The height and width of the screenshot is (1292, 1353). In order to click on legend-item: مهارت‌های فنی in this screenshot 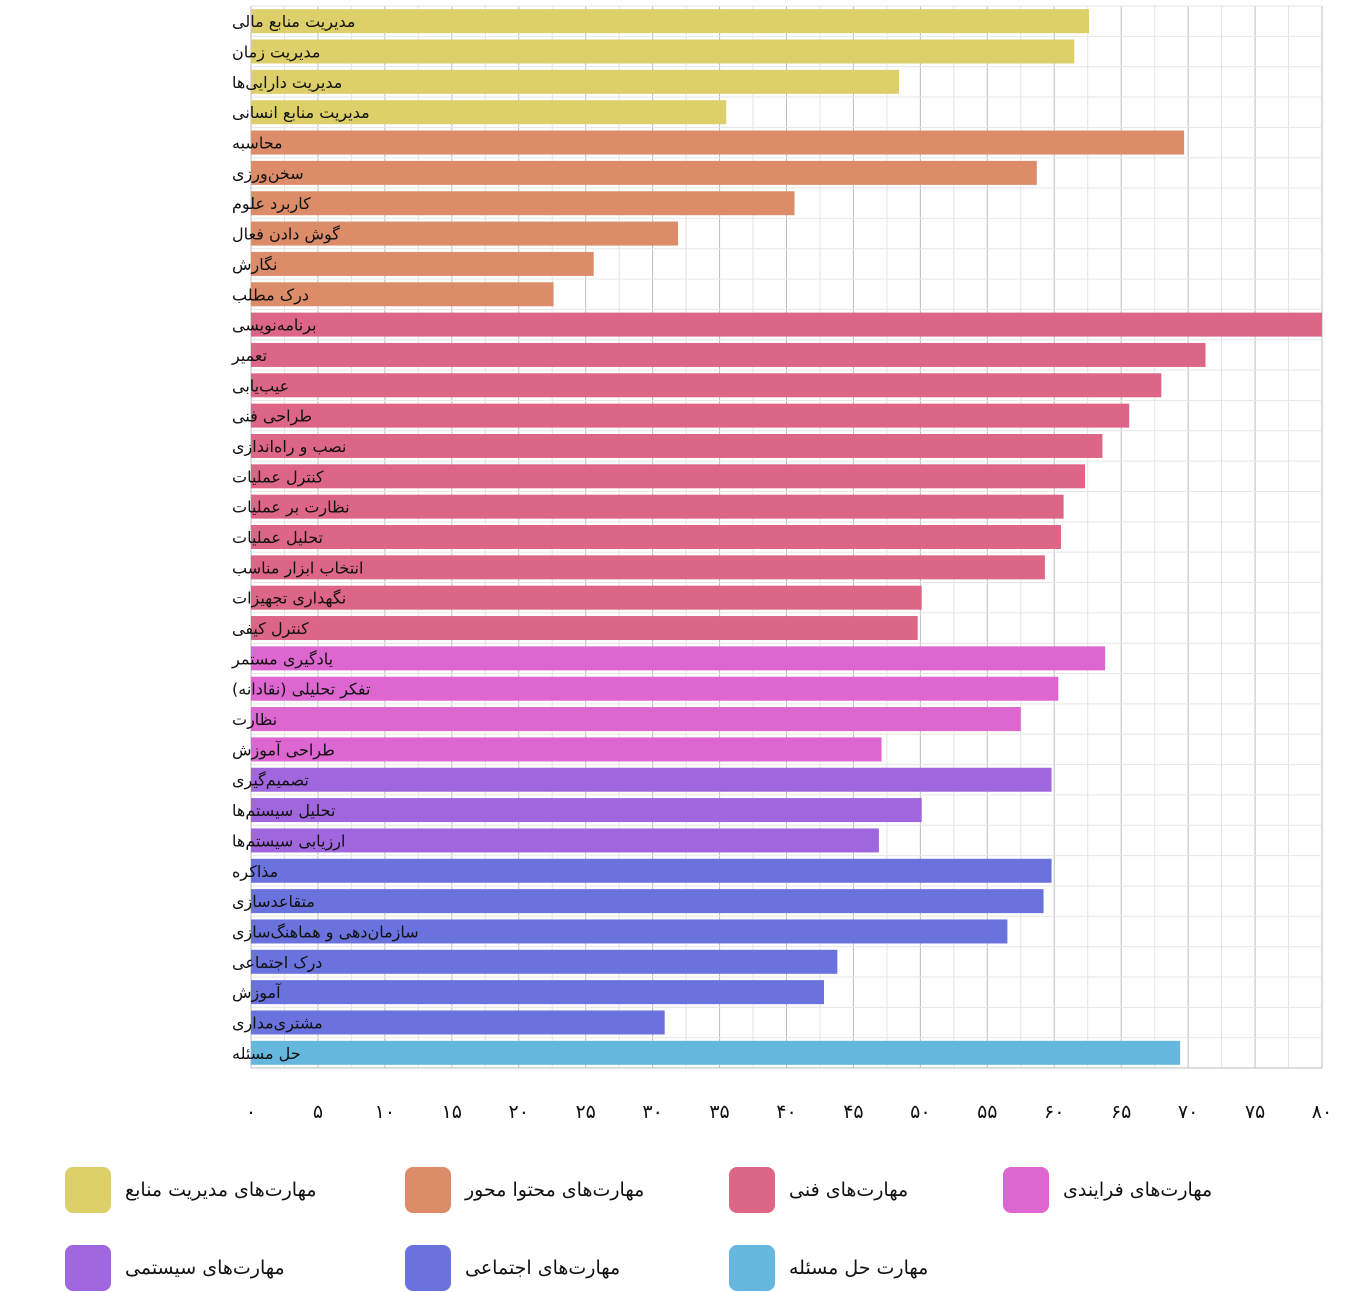, I will do `click(818, 1190)`.